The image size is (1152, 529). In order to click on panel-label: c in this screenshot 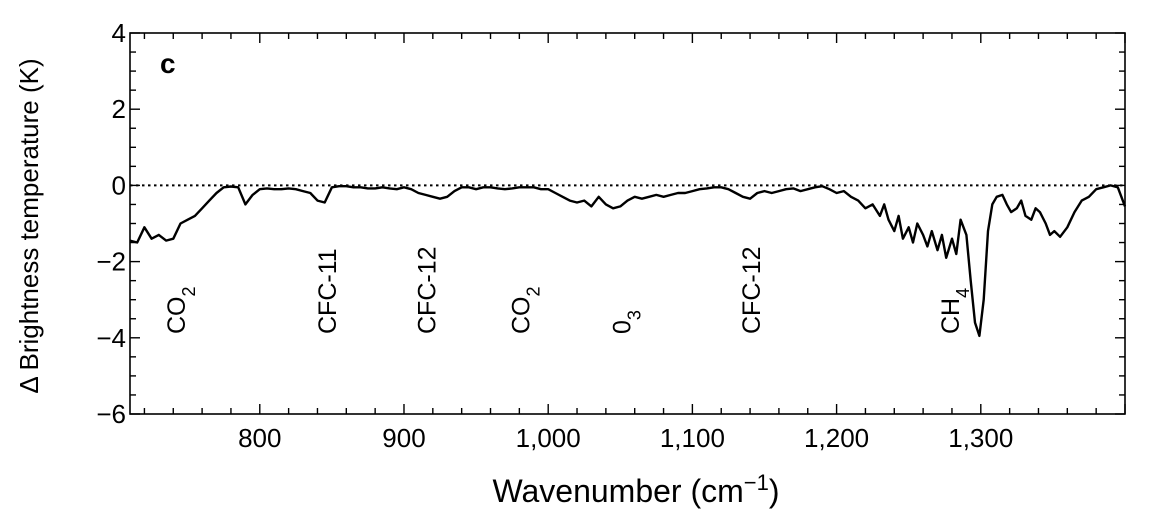, I will do `click(168, 63)`.